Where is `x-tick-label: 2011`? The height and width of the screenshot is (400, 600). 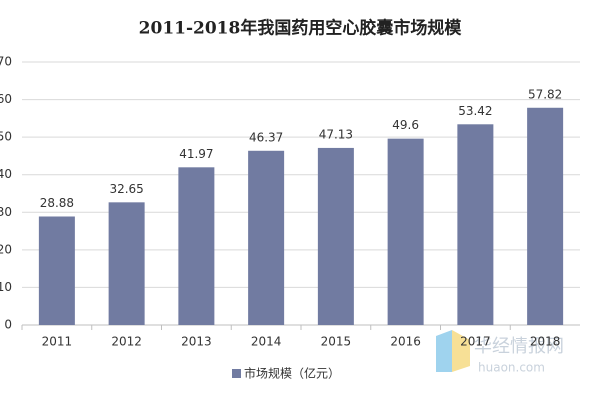
x-tick-label: 2011 is located at coordinates (57, 342).